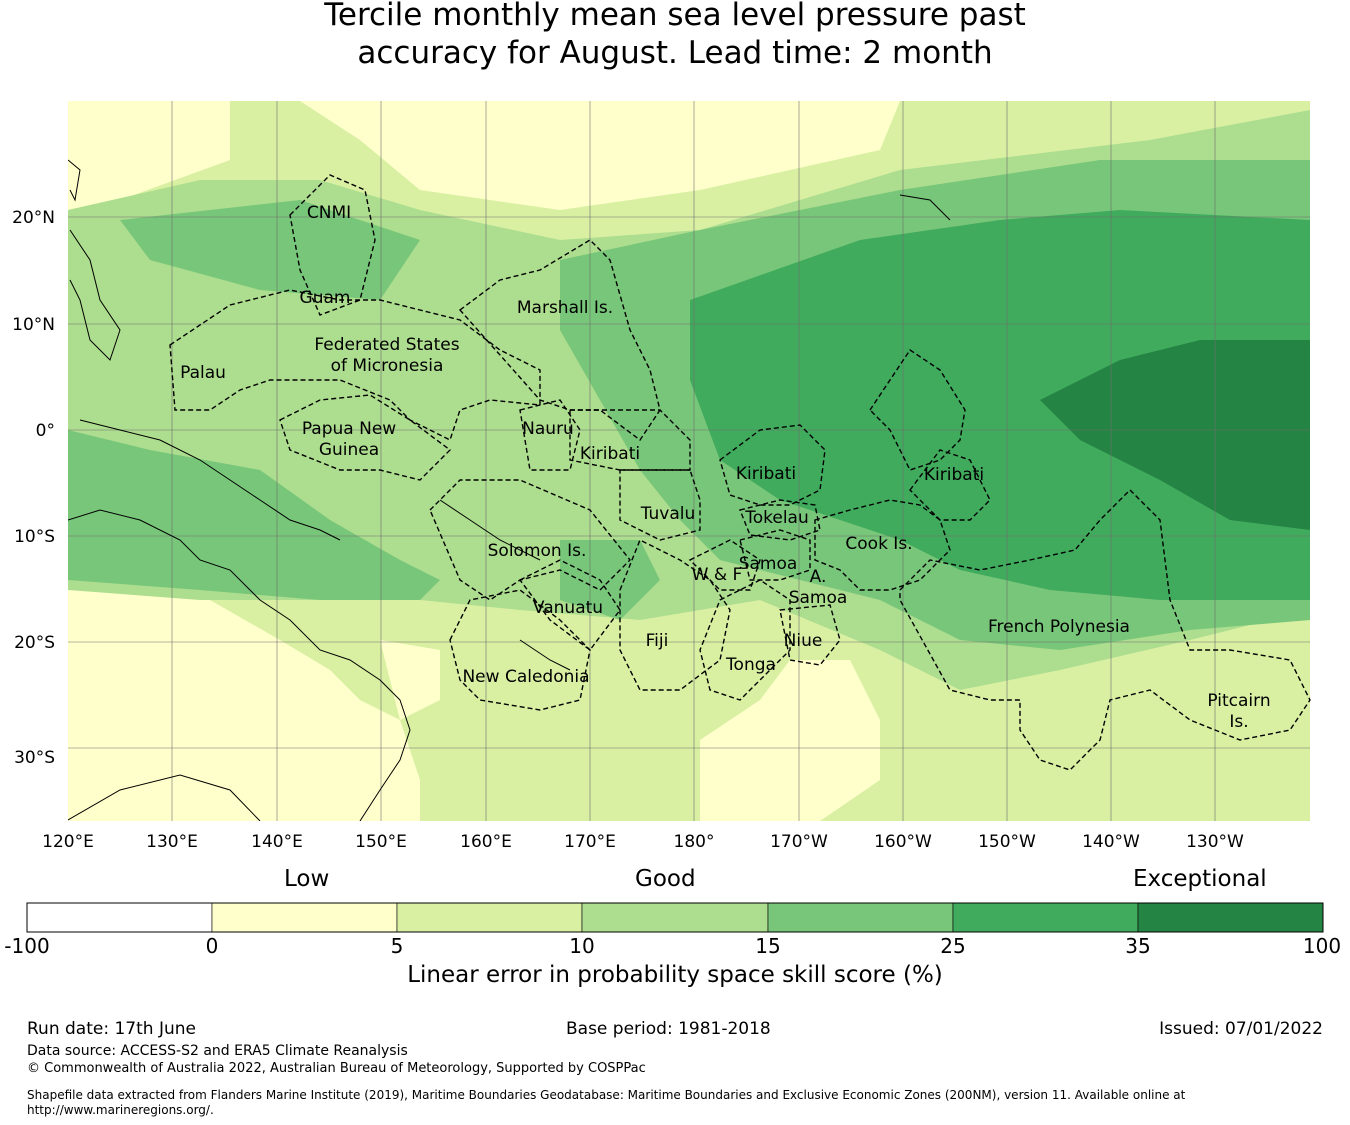 The image size is (1350, 1125). Describe the element at coordinates (111, 1029) in the screenshot. I see `run-date: Run date: 17th June` at that location.